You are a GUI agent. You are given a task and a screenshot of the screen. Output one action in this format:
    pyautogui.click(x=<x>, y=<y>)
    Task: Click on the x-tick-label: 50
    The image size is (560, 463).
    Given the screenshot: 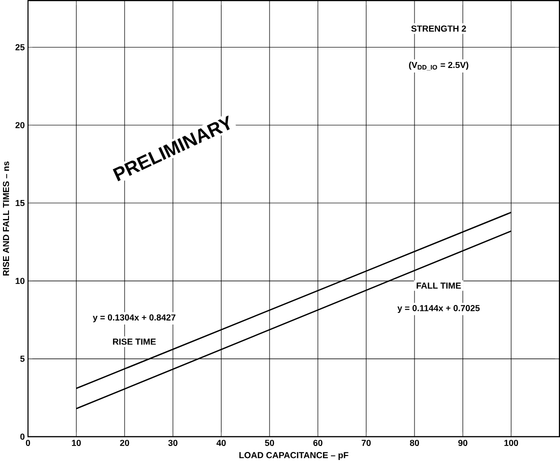 What is the action you would take?
    pyautogui.click(x=269, y=443)
    